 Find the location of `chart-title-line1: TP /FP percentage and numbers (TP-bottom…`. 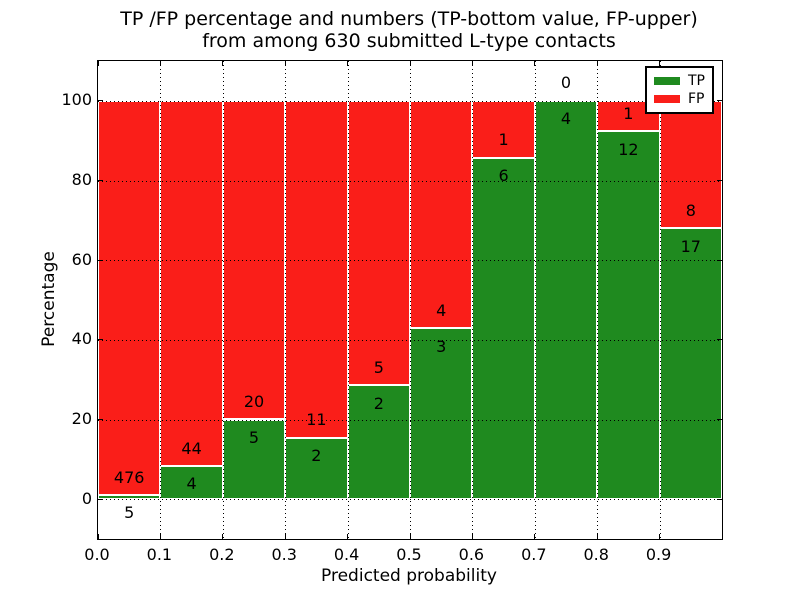

chart-title-line1: TP /FP percentage and numbers (TP-bottom… is located at coordinates (409, 19).